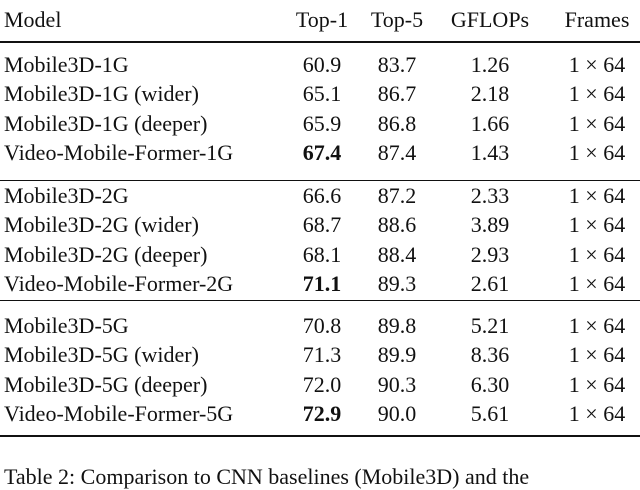  Describe the element at coordinates (322, 152) in the screenshot. I see `table-cell: 67.4` at that location.